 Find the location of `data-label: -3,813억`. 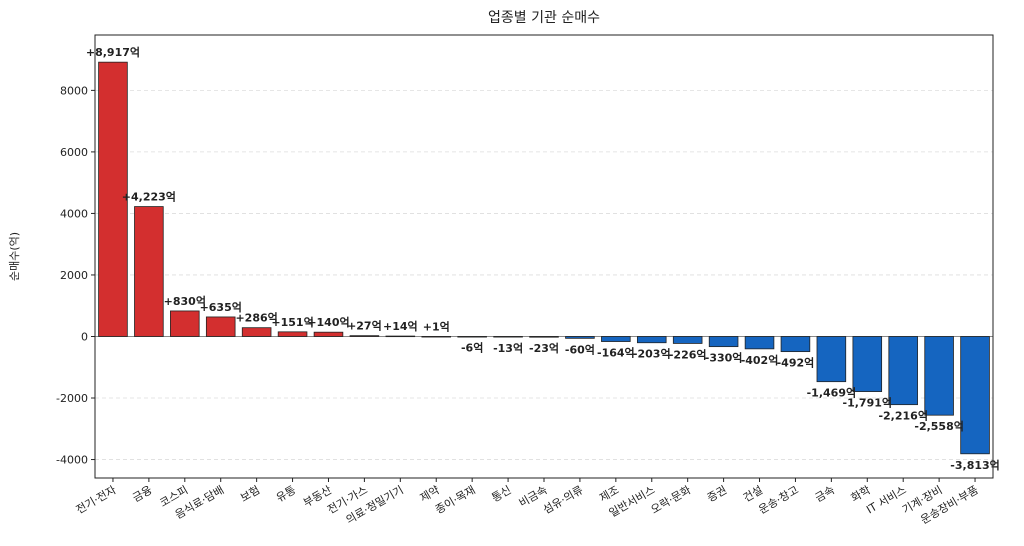

data-label: -3,813억 is located at coordinates (974, 465).